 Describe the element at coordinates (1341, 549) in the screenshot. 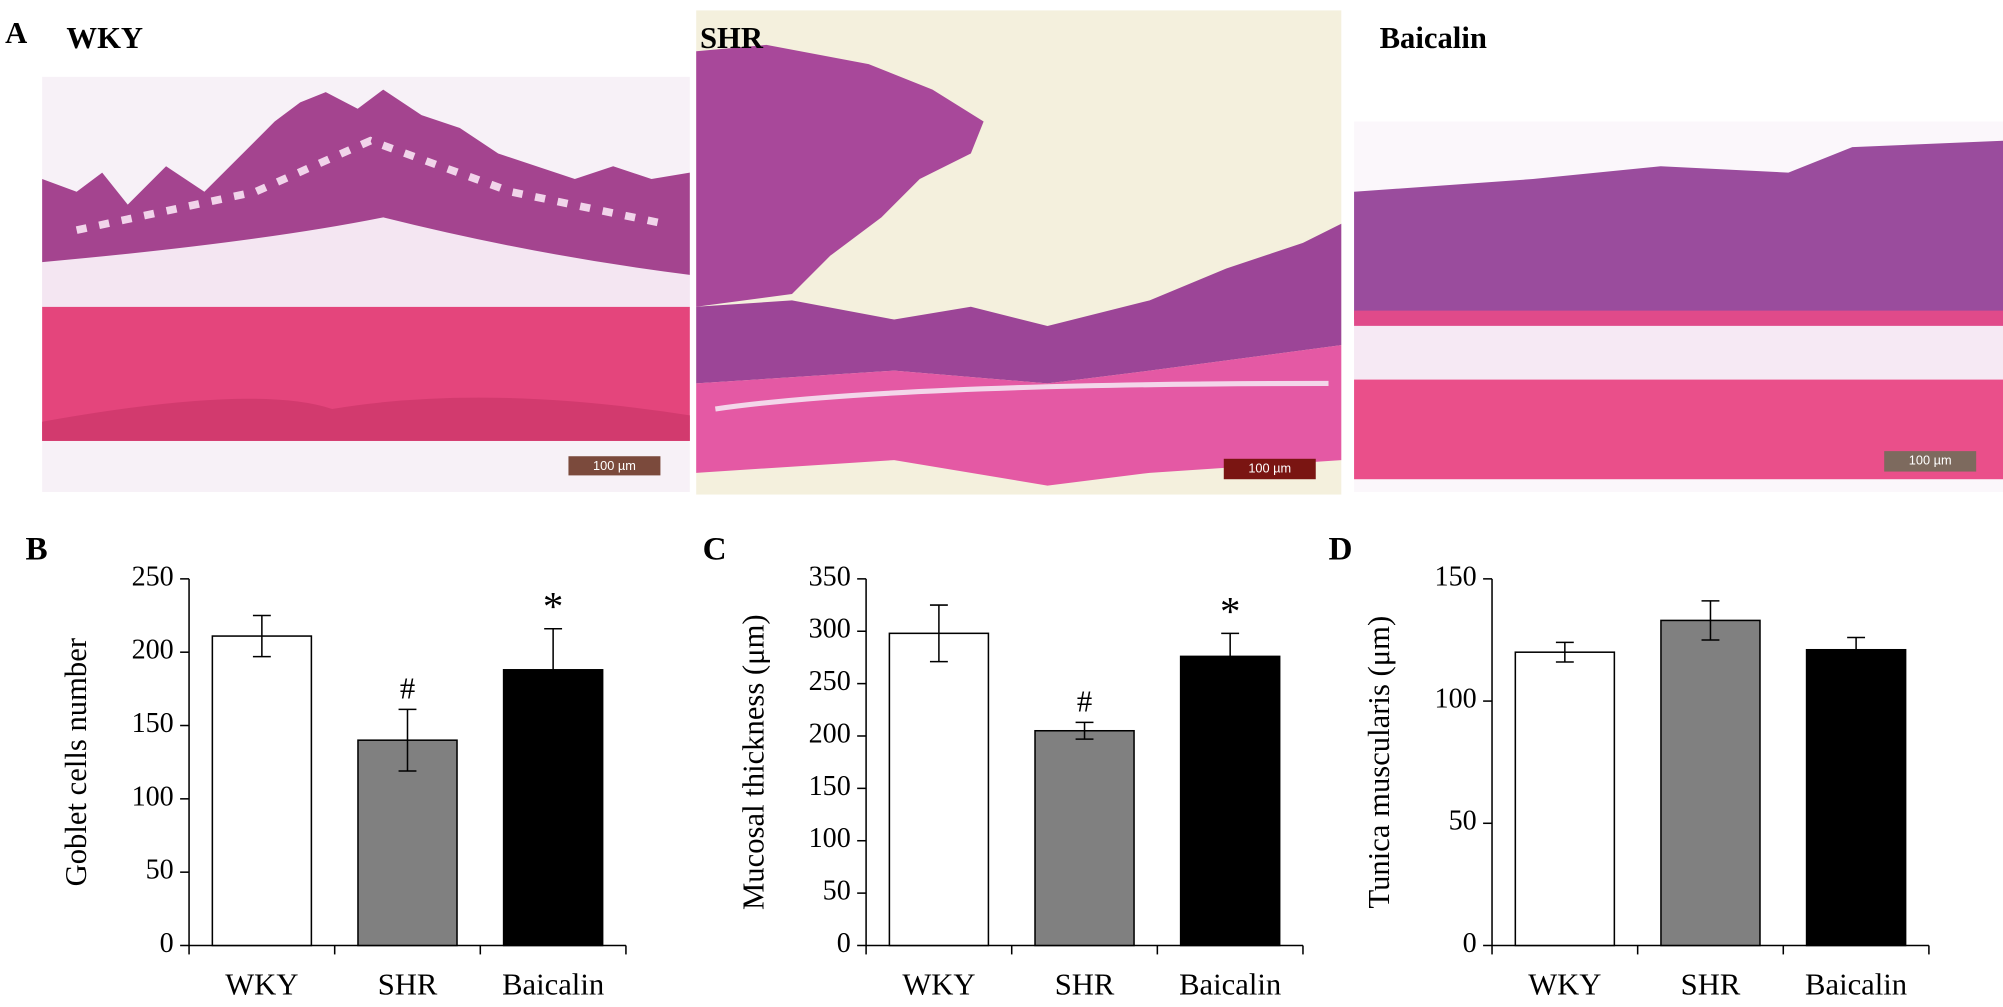

I see `panel-label: D` at that location.